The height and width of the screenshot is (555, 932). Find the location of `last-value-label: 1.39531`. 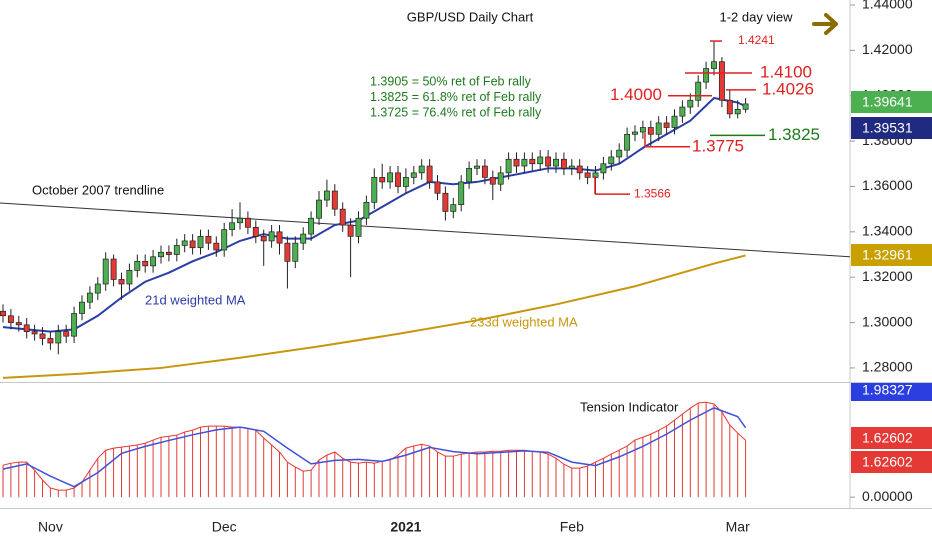

last-value-label: 1.39531 is located at coordinates (887, 128).